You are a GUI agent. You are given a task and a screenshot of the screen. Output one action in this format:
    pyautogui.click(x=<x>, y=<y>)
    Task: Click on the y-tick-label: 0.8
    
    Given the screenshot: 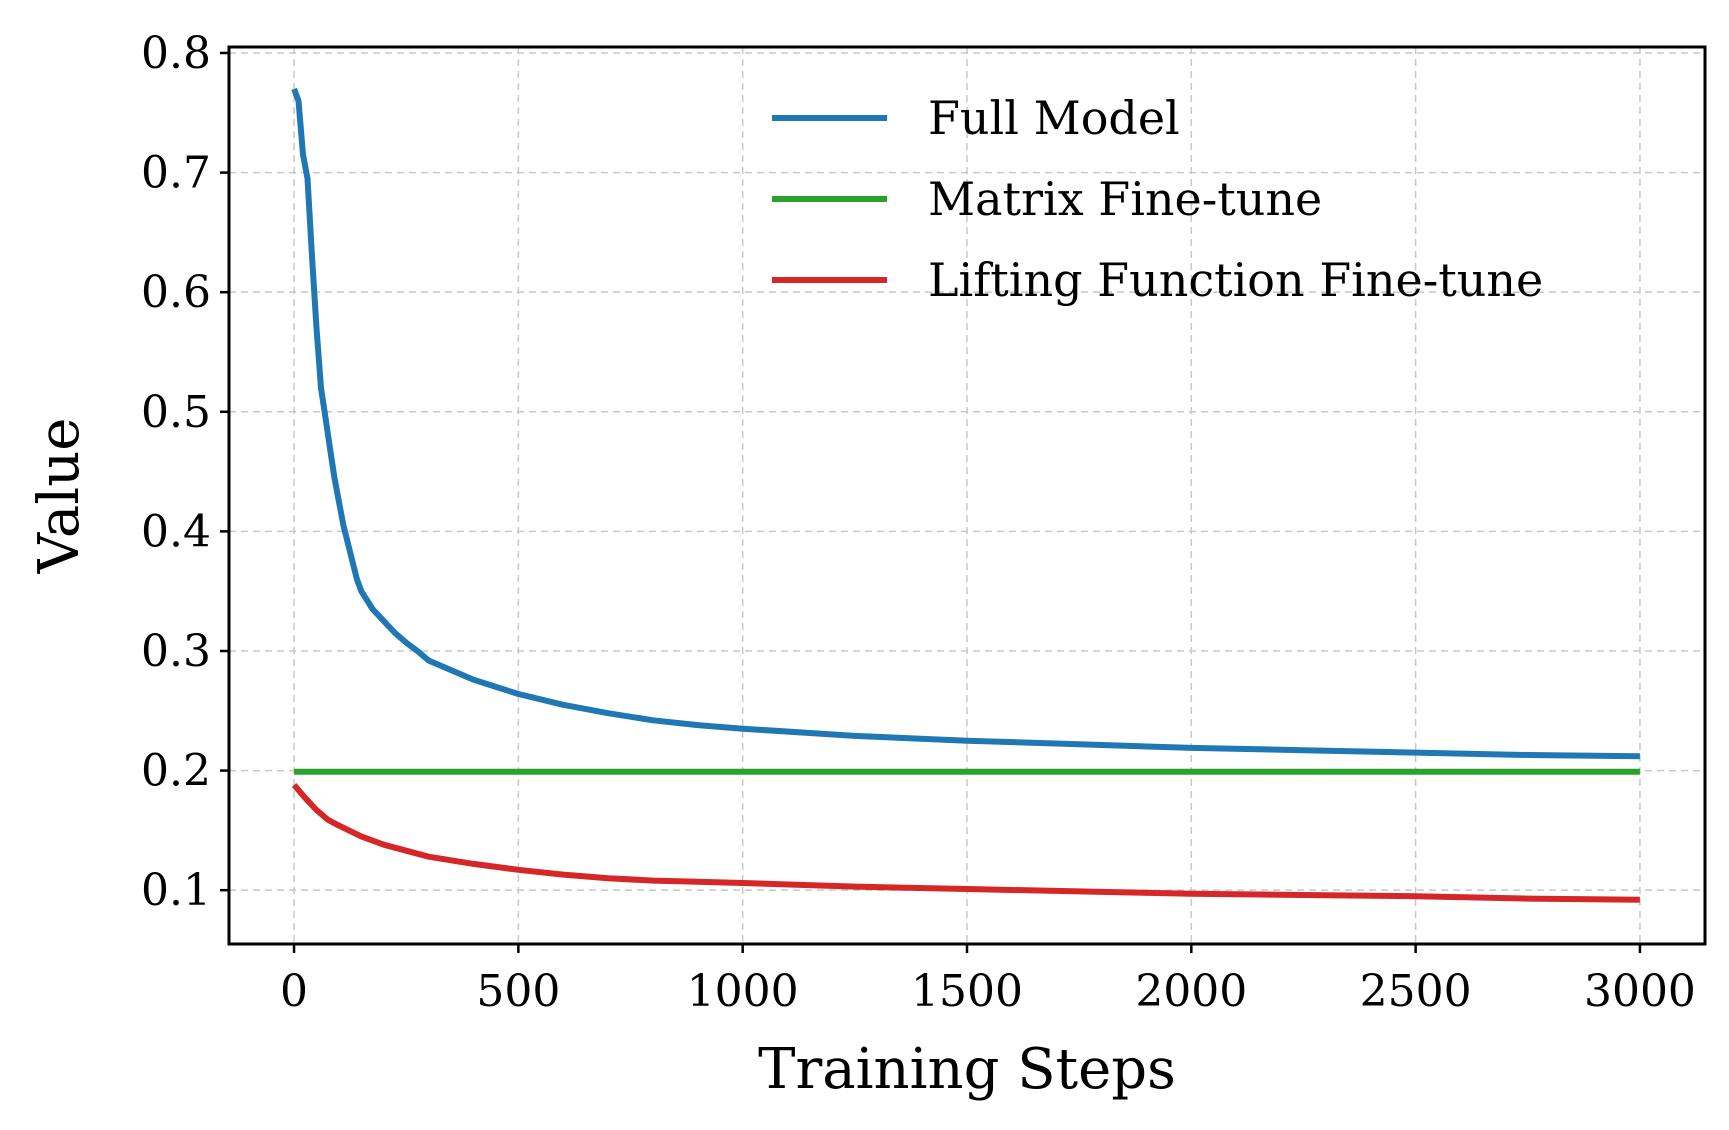 What is the action you would take?
    pyautogui.click(x=176, y=53)
    